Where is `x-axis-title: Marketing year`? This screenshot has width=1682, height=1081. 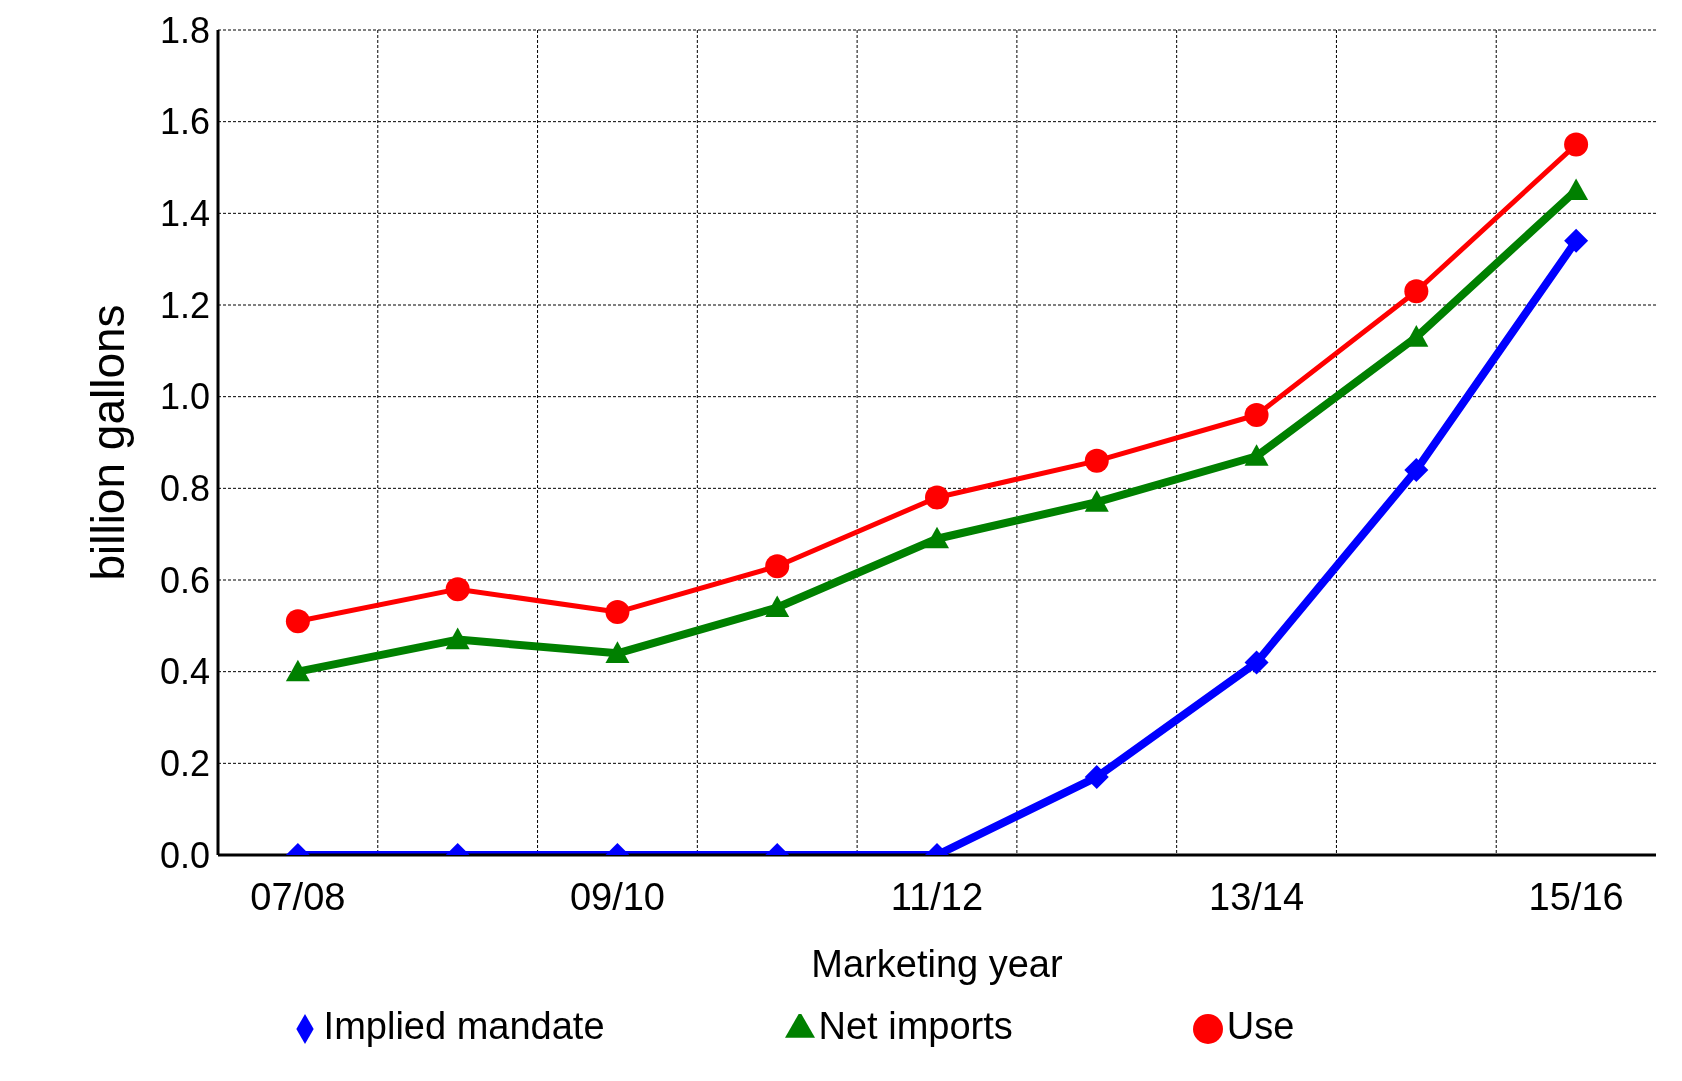 x-axis-title: Marketing year is located at coordinates (937, 964).